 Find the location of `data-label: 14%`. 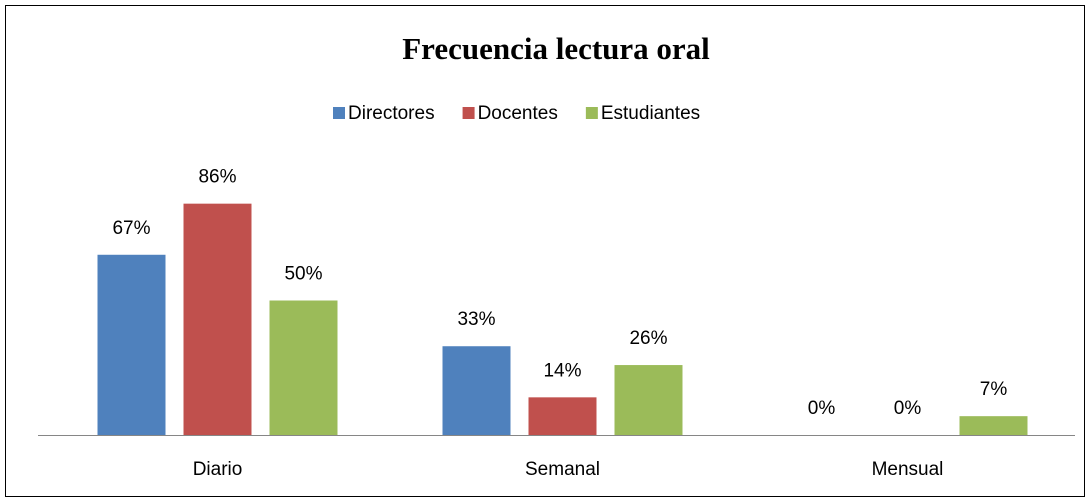

data-label: 14% is located at coordinates (562, 370).